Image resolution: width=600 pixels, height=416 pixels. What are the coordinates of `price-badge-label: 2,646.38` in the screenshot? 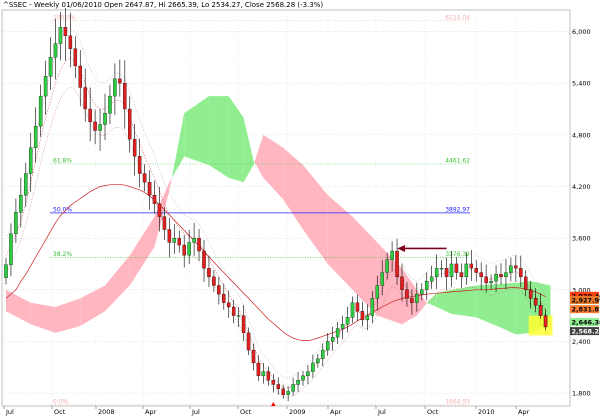 It's located at (586, 323).